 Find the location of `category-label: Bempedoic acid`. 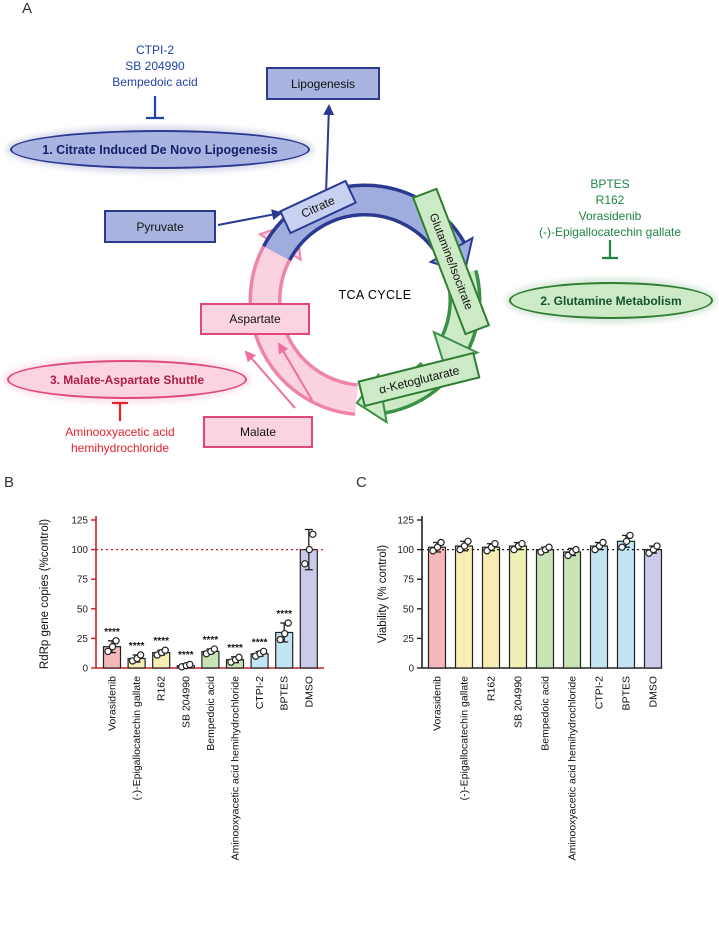

category-label: Bempedoic acid is located at coordinates (546, 713).